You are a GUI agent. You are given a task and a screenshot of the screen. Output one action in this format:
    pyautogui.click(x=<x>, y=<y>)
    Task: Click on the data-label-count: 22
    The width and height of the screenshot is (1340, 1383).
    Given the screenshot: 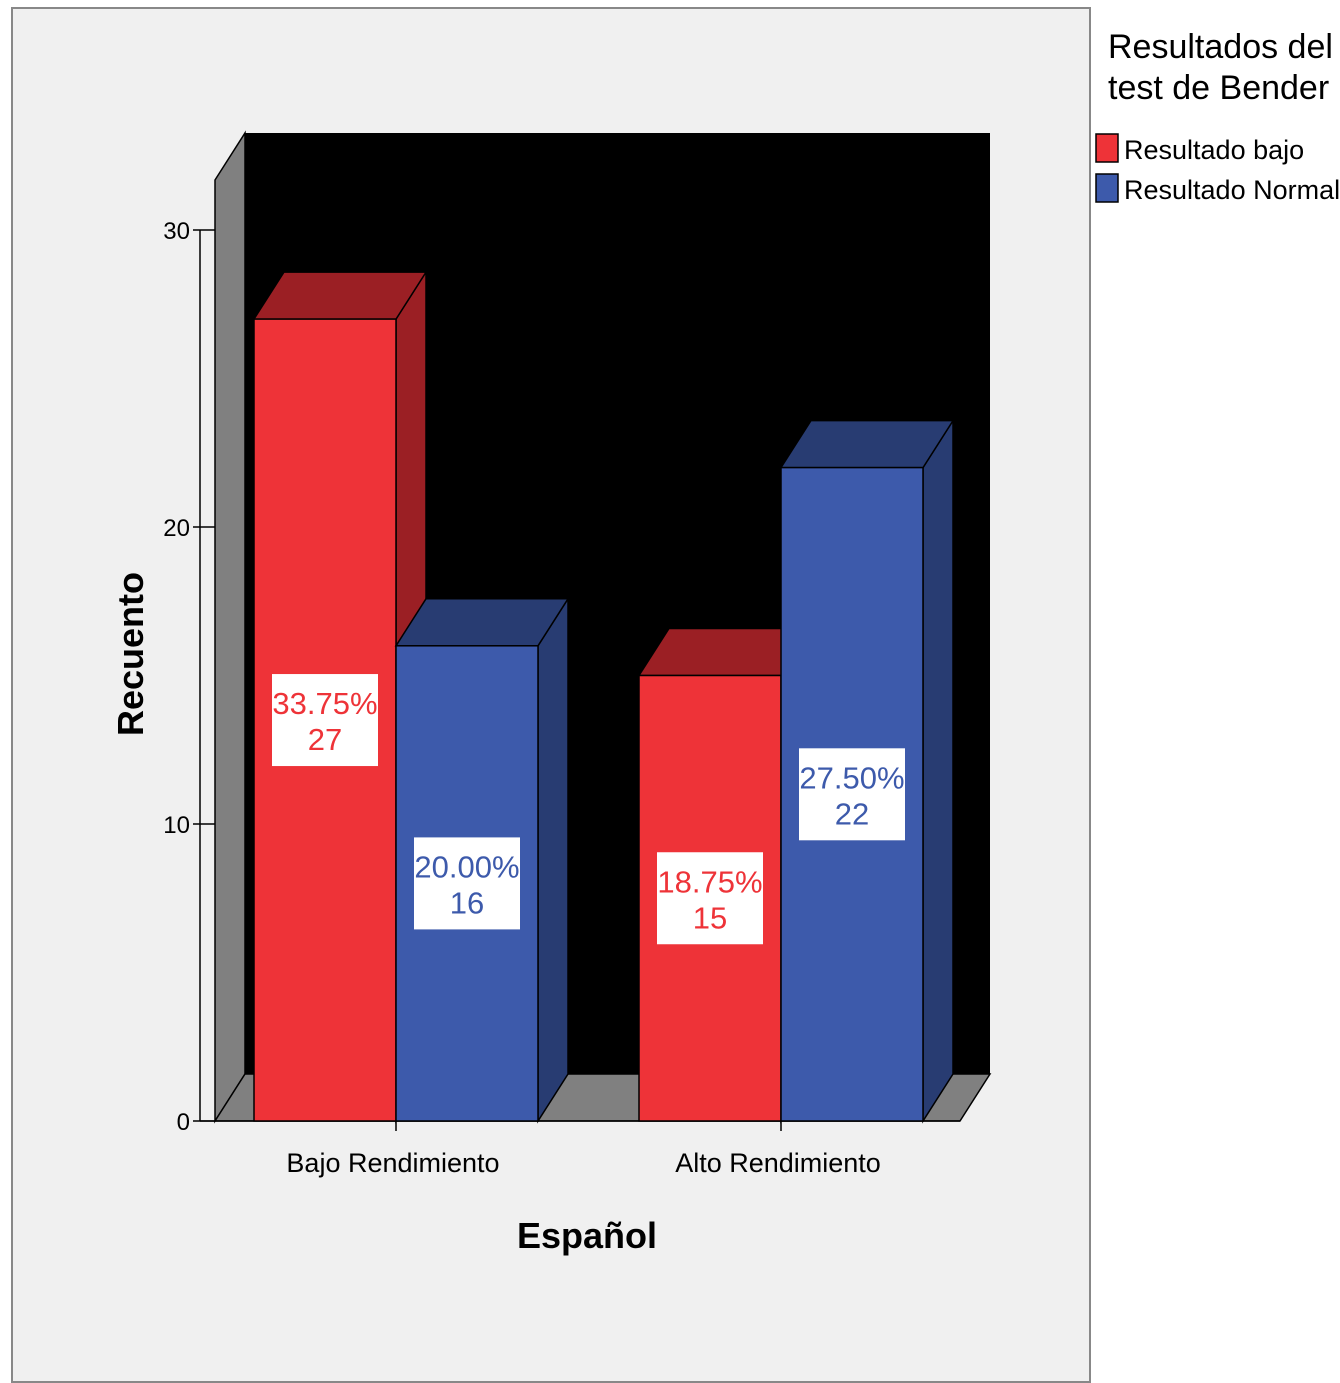 What is the action you would take?
    pyautogui.click(x=852, y=813)
    